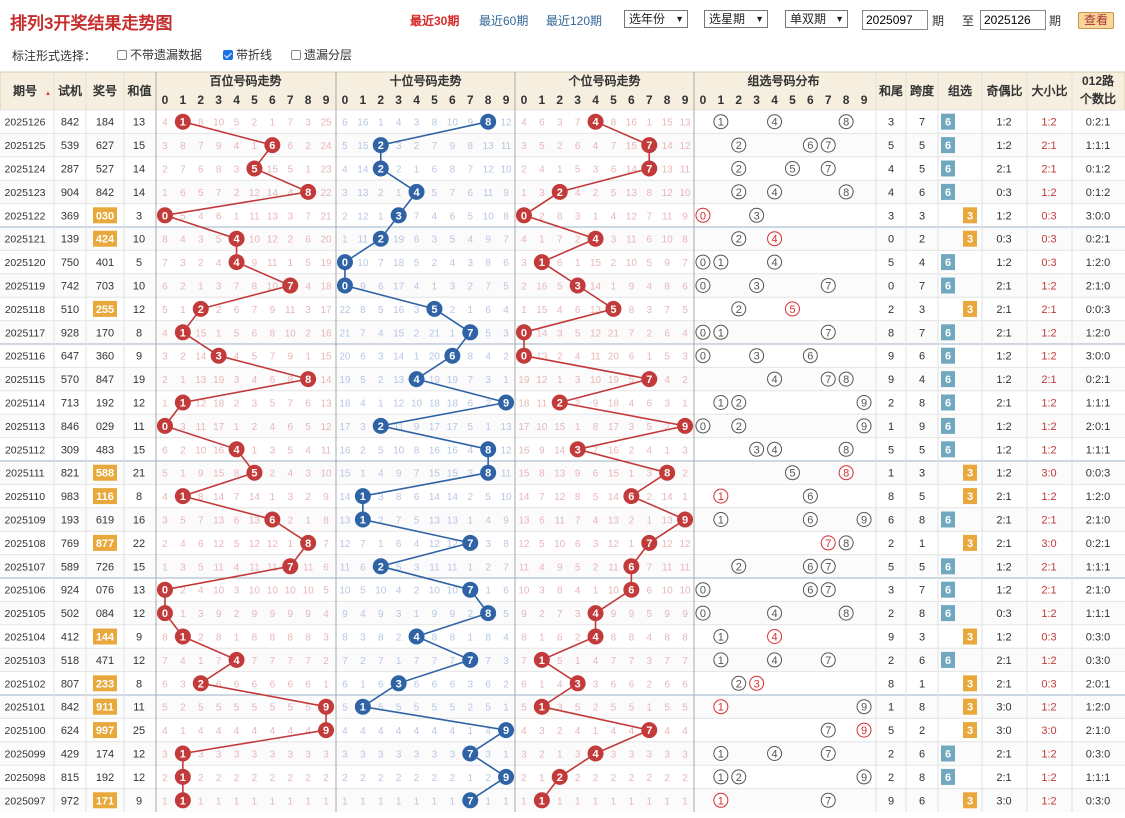  What do you see at coordinates (1003, 684) in the screenshot?
I see `odd-even-cell: 2:1` at bounding box center [1003, 684].